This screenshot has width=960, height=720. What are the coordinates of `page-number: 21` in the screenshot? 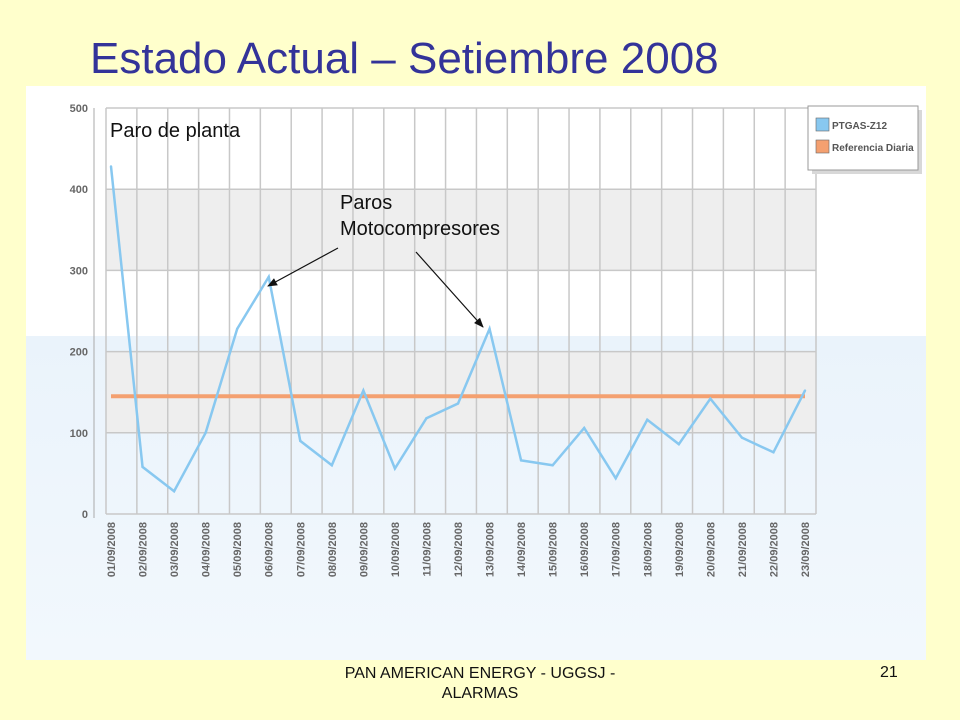 It's located at (889, 672).